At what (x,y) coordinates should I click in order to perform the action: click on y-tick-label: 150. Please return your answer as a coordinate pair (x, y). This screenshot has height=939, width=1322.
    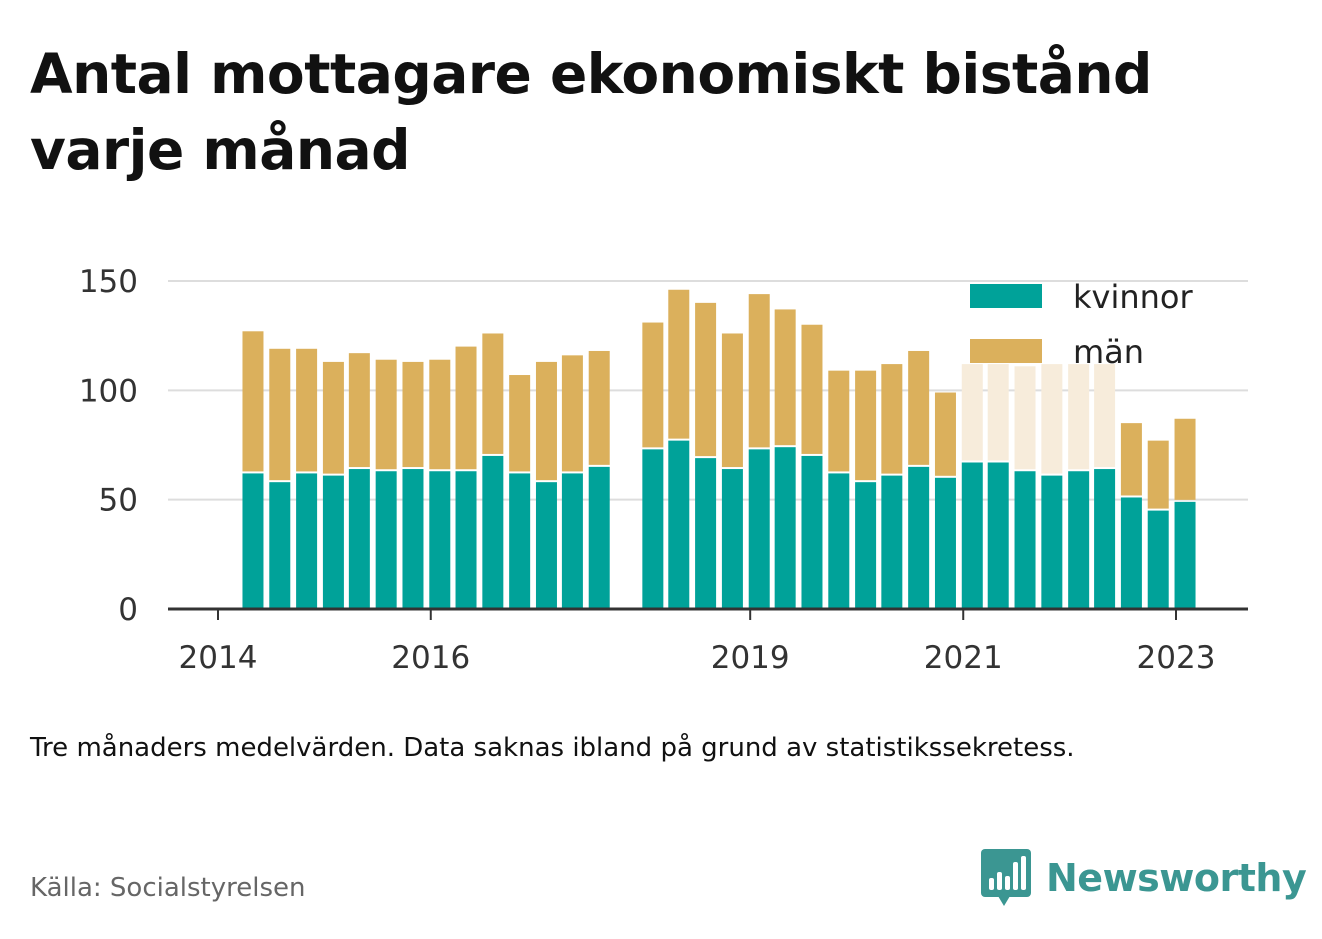
    Looking at the image, I should click on (108, 282).